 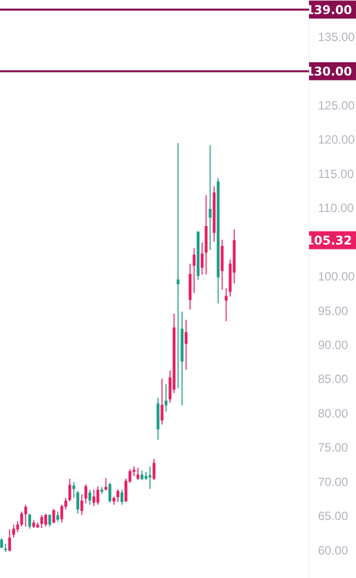 What do you see at coordinates (329, 71) in the screenshot?
I see `ref-line-label: 130.00` at bounding box center [329, 71].